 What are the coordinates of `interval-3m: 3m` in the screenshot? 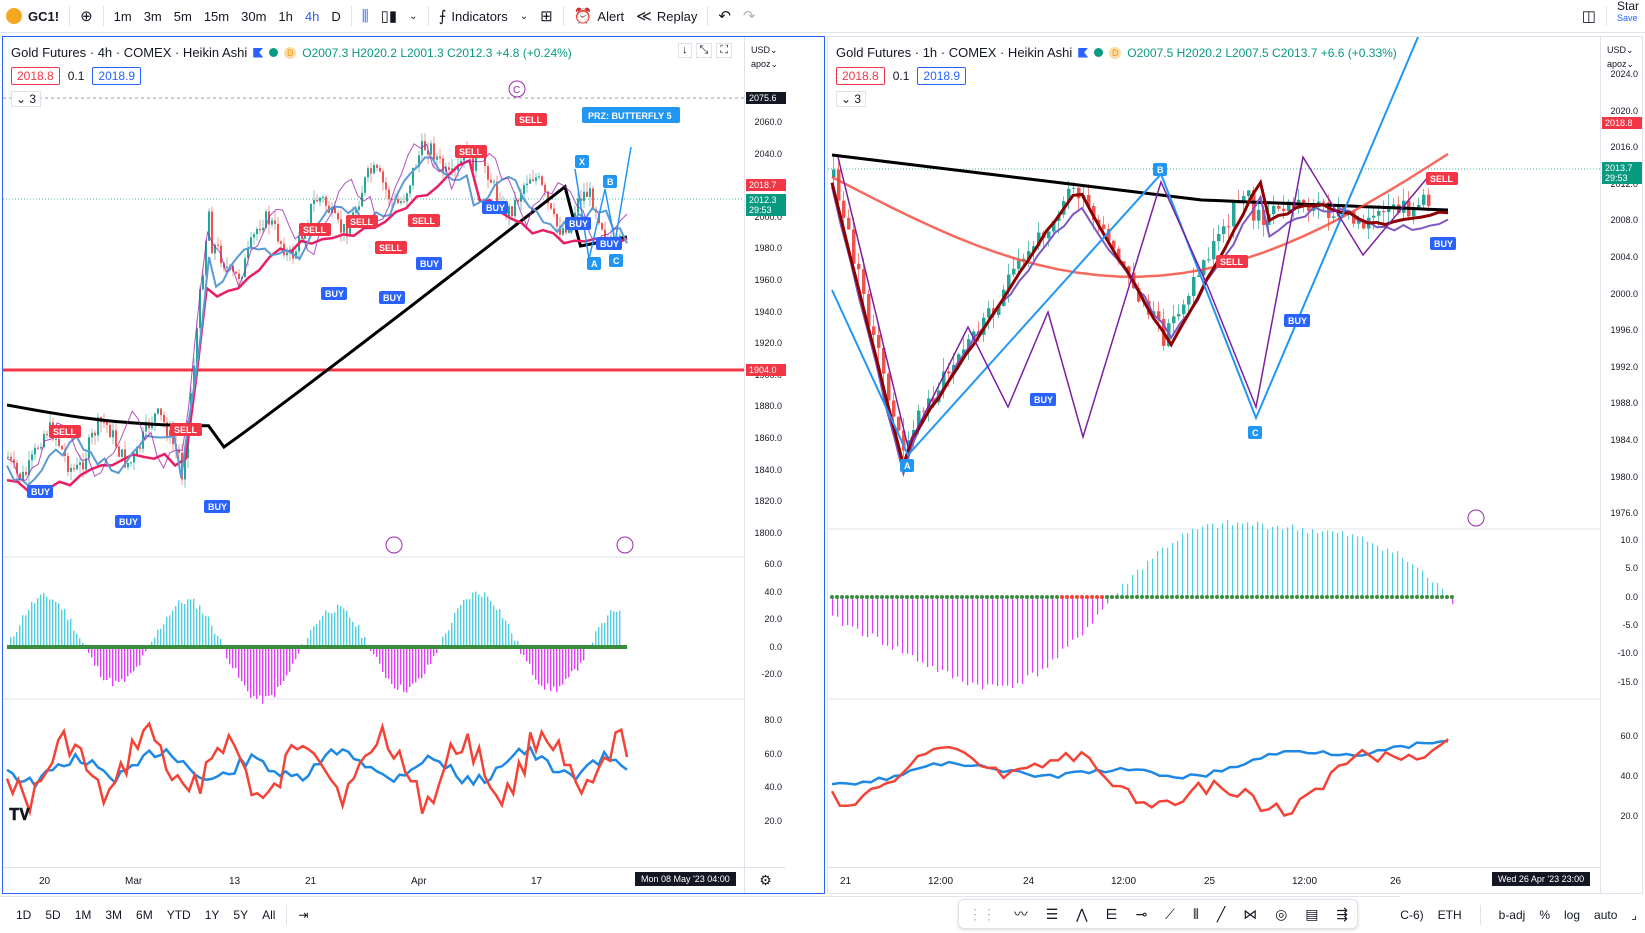 It's located at (152, 16).